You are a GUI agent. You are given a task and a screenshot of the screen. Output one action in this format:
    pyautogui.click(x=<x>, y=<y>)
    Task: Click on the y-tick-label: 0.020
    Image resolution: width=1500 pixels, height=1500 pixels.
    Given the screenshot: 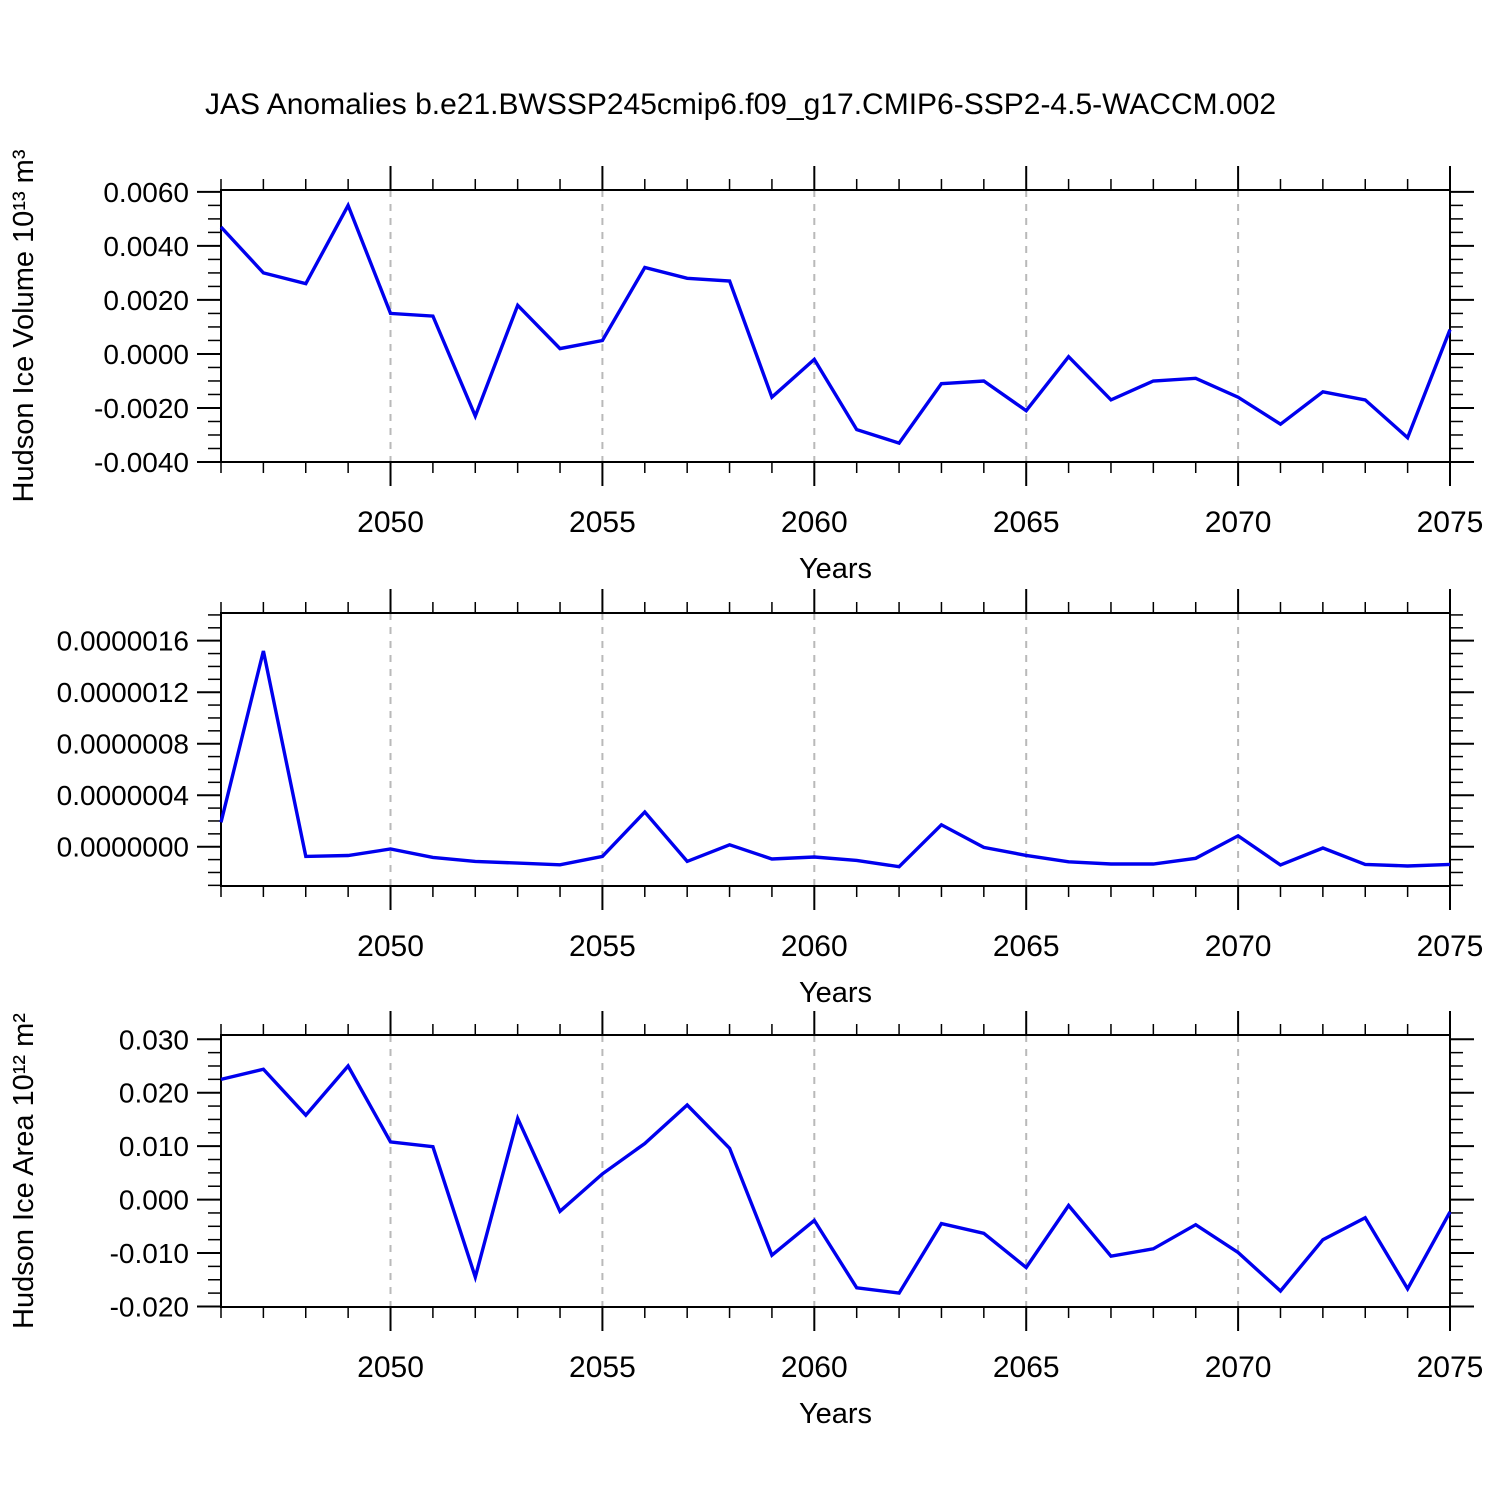 What is the action you would take?
    pyautogui.click(x=154, y=1093)
    